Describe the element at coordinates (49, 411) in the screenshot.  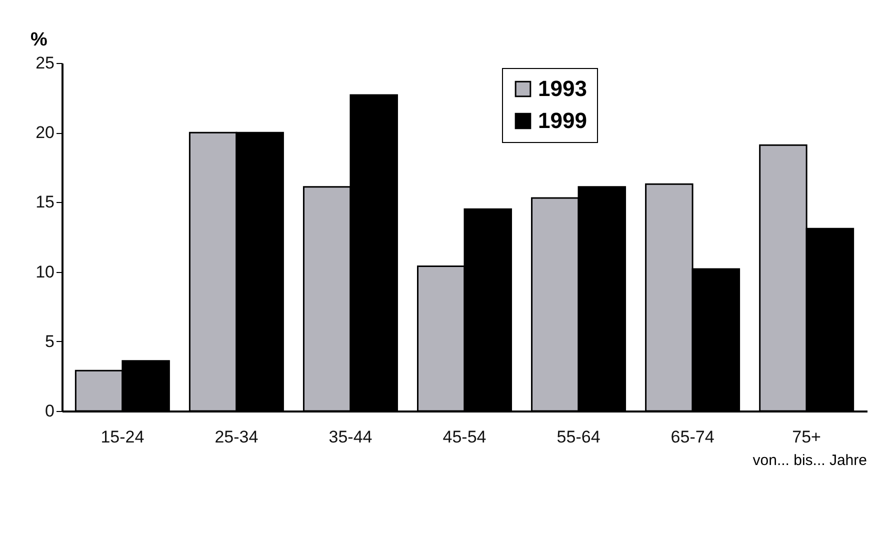
I see `y-tick-label: 0` at that location.